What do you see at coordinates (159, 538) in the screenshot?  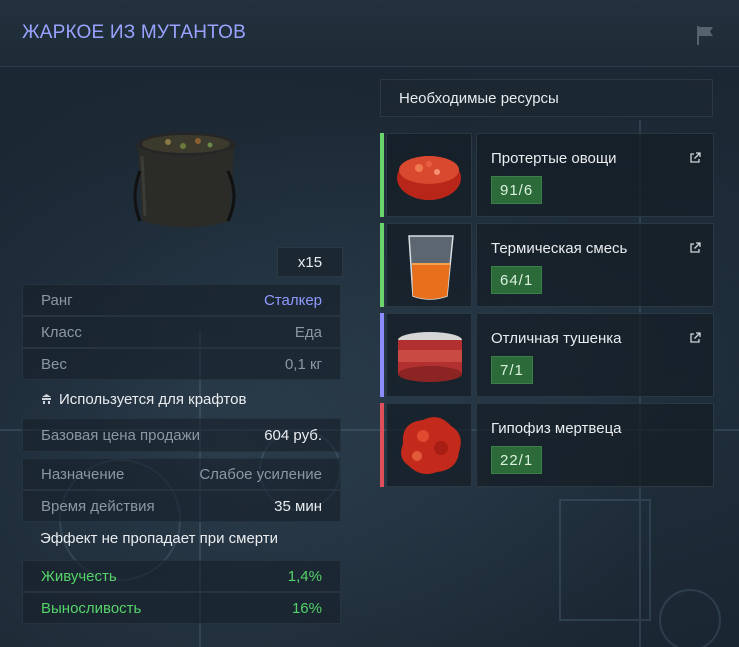 I see `death-note: Эффект не пропадает при смерти` at bounding box center [159, 538].